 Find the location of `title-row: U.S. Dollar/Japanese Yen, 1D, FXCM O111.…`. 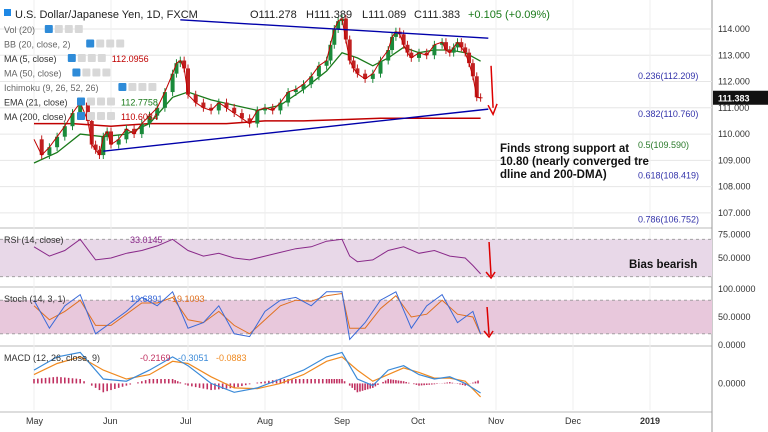

title-row: U.S. Dollar/Japanese Yen, 1D, FXCM O111.… is located at coordinates (277, 15).